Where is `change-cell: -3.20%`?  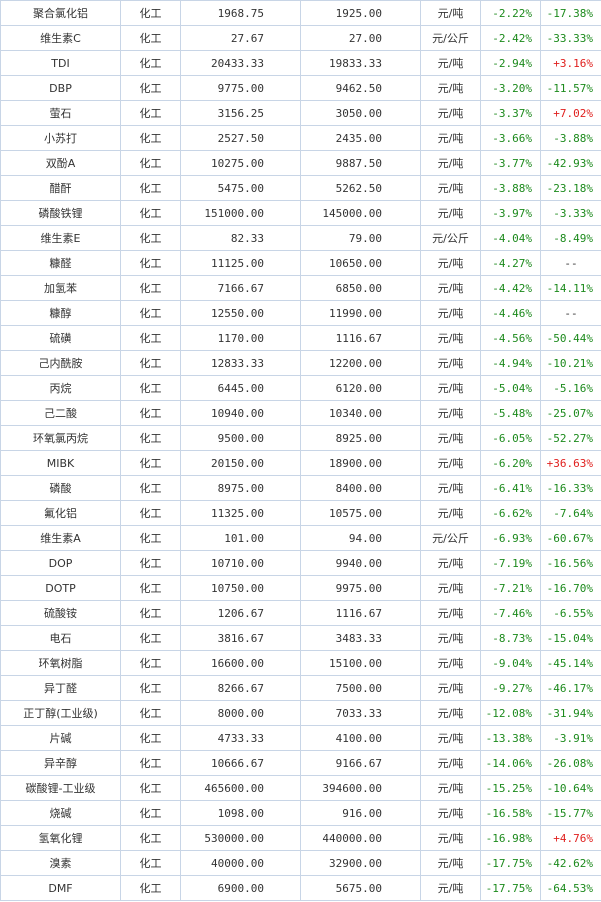 change-cell: -3.20% is located at coordinates (510, 88).